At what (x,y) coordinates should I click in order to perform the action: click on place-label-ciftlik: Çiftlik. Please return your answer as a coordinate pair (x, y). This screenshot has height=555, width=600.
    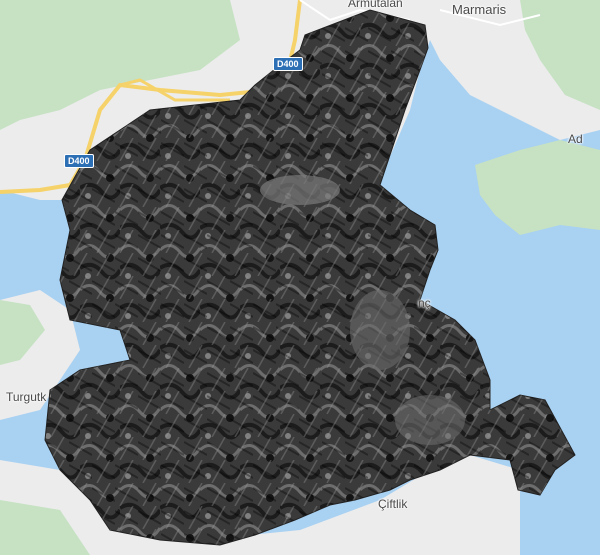
    Looking at the image, I should click on (393, 504).